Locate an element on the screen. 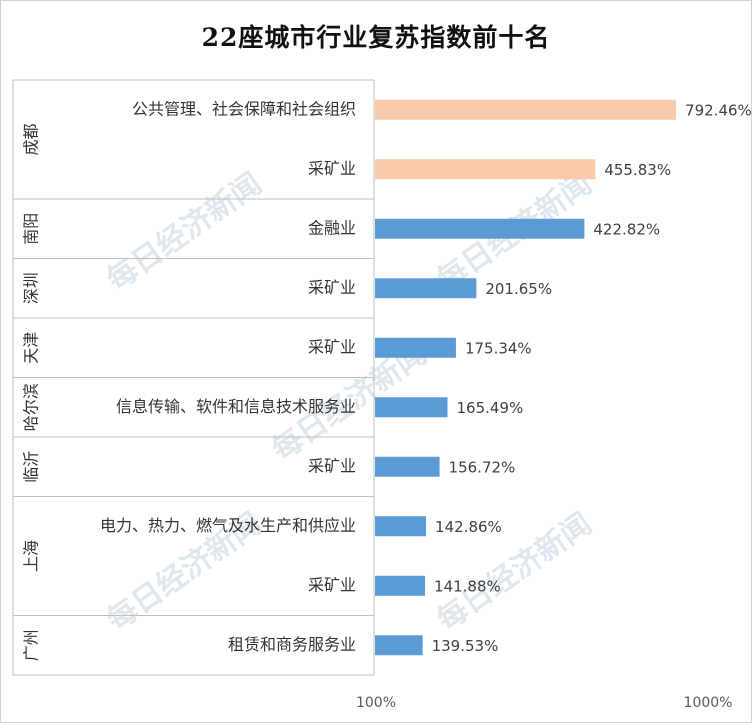  industry-label: 租赁和商务服务业 is located at coordinates (292, 644).